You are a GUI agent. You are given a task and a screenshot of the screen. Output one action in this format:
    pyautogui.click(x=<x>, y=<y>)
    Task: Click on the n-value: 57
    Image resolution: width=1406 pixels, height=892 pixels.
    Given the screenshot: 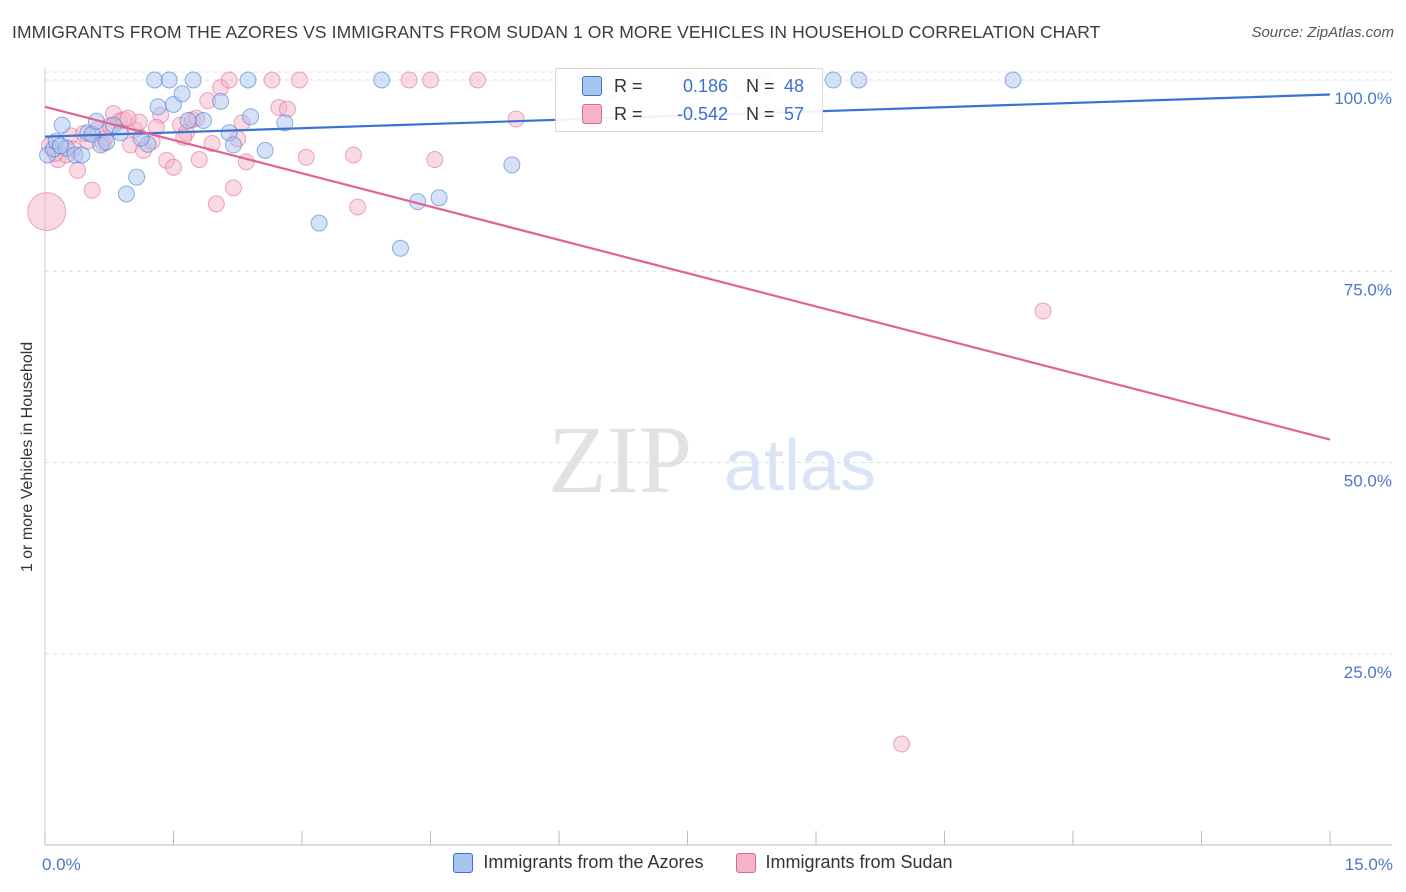 What is the action you would take?
    pyautogui.click(x=794, y=113)
    